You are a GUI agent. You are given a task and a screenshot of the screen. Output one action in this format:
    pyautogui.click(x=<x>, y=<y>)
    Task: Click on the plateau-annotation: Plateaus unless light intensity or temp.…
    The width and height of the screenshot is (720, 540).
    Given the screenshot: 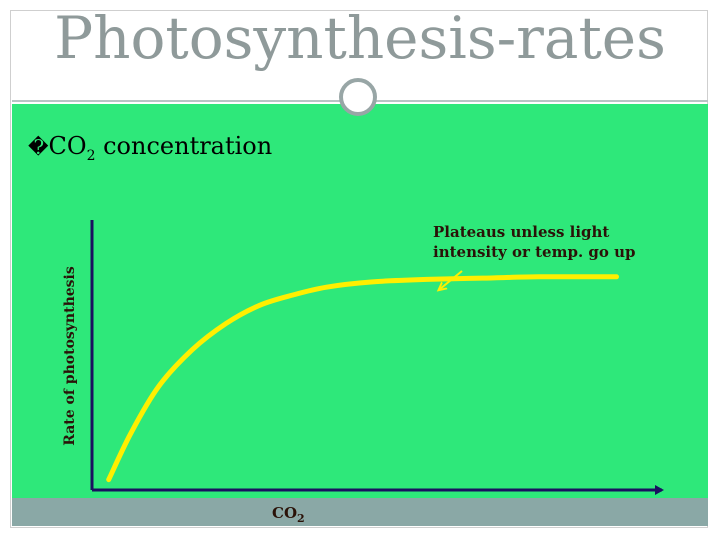 What is the action you would take?
    pyautogui.click(x=534, y=242)
    